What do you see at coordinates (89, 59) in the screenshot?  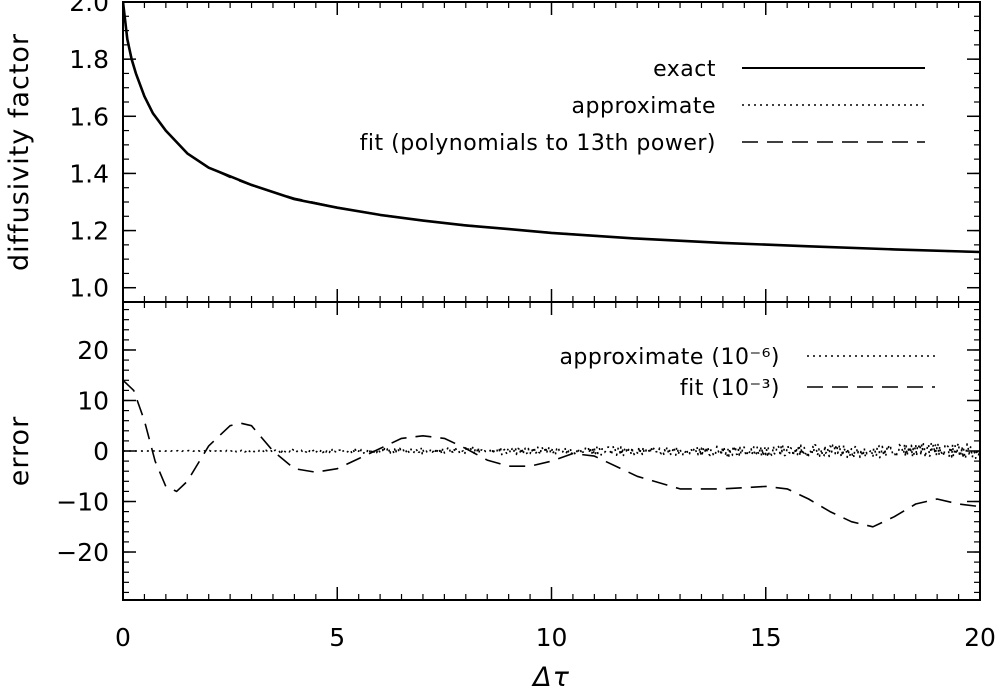 I see `y-tick-label: 1.8` at bounding box center [89, 59].